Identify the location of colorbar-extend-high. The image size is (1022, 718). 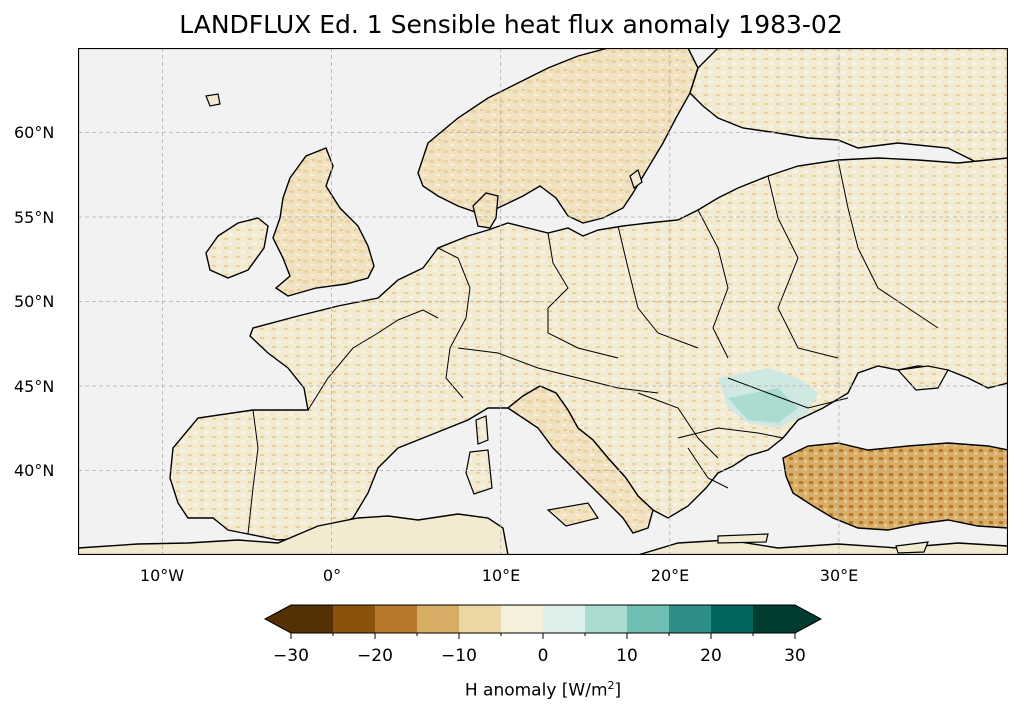
(808, 619).